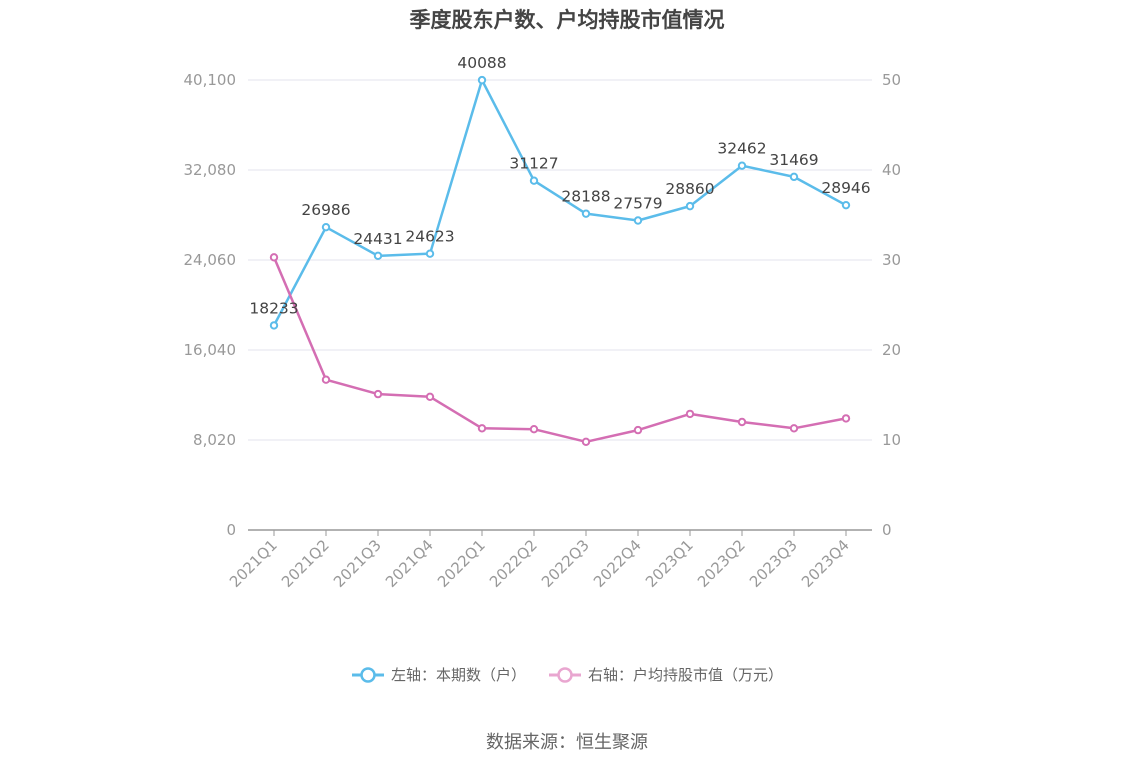 Image resolution: width=1134 pixels, height=766 pixels. What do you see at coordinates (513, 563) in the screenshot?
I see `x-tick-label: 2022Q2` at bounding box center [513, 563].